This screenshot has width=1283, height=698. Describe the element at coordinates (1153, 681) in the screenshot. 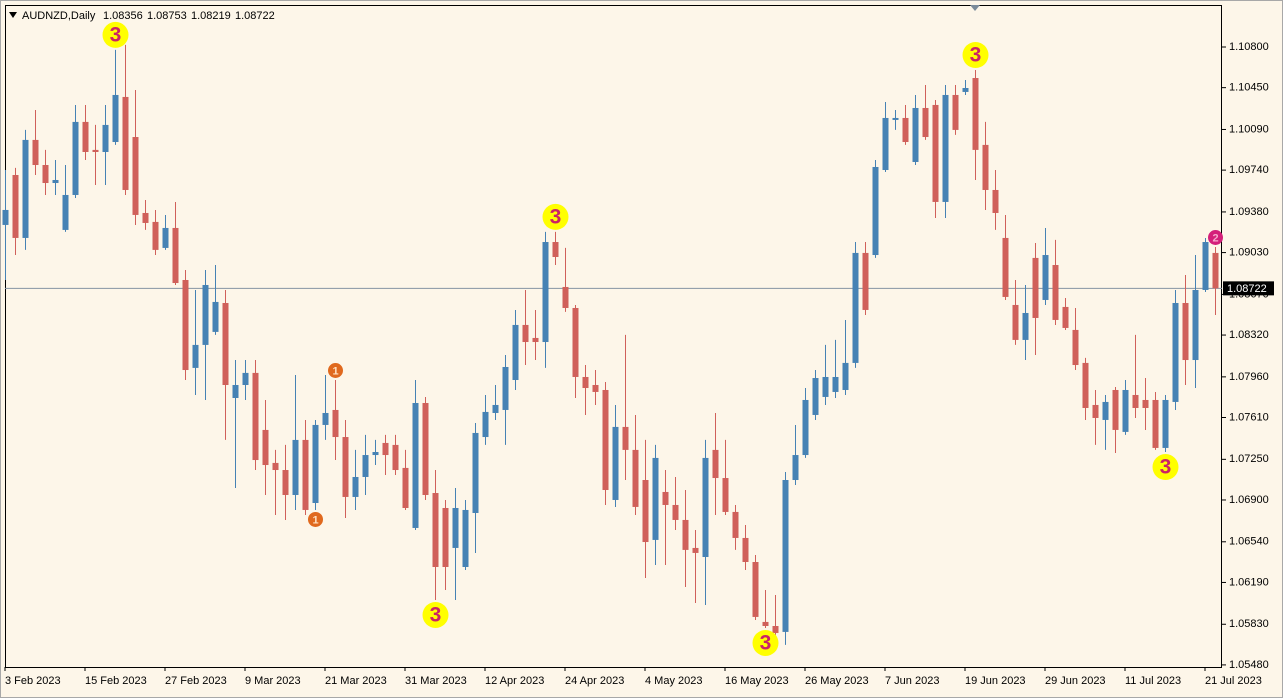

I see `x-tick-label: 11 Jul 2023` at that location.